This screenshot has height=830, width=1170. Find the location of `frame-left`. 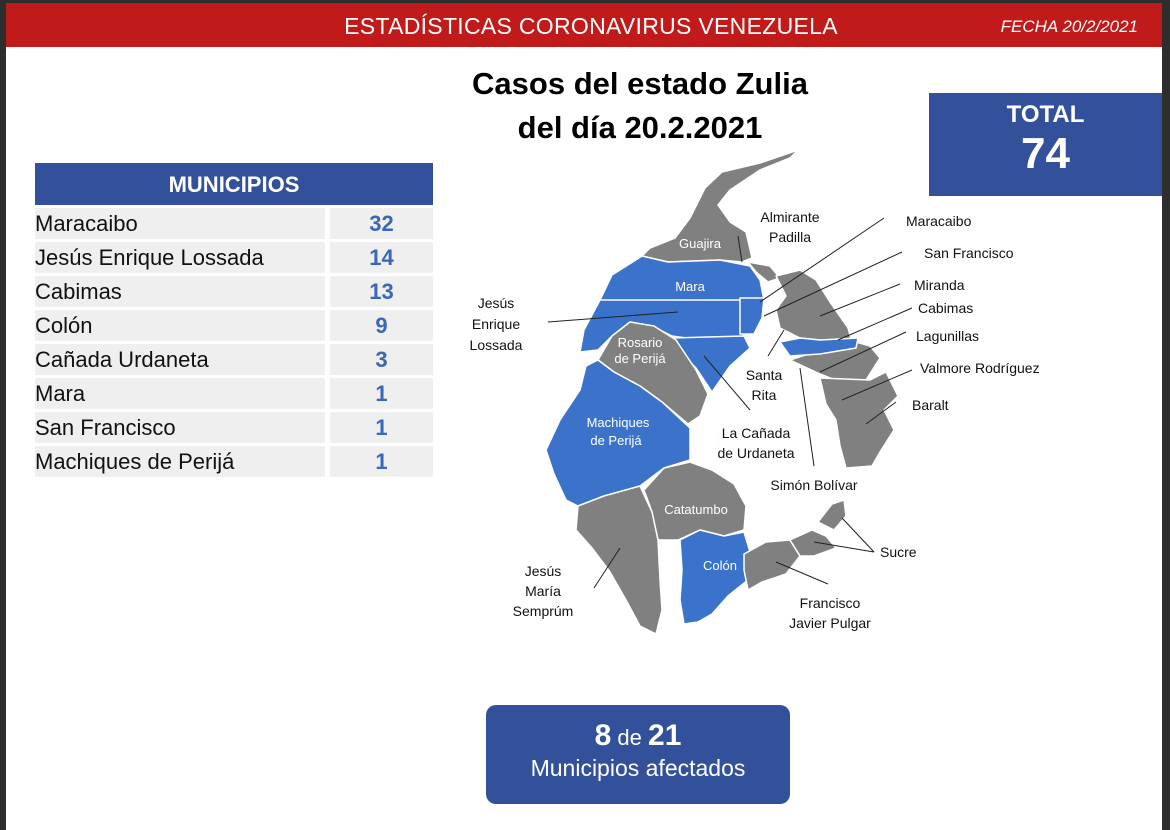

frame-left is located at coordinates (3, 415).